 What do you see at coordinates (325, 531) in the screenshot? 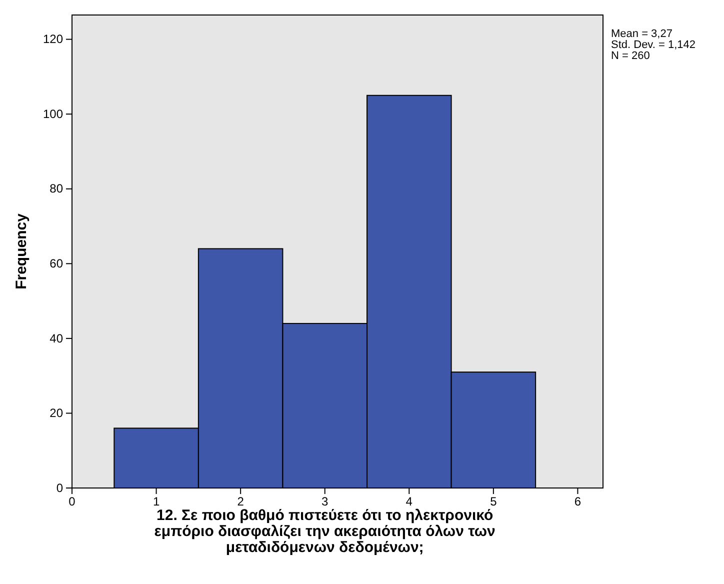
I see `x-axis-title: 12. Σε ποιο βαθμό πιστεύετε ότι το ηλεκτρονικό εμπόριο διασφαλίζει την ακεραιότητα όλων των μεταδιδόμενων δεδομένων;` at bounding box center [325, 531].